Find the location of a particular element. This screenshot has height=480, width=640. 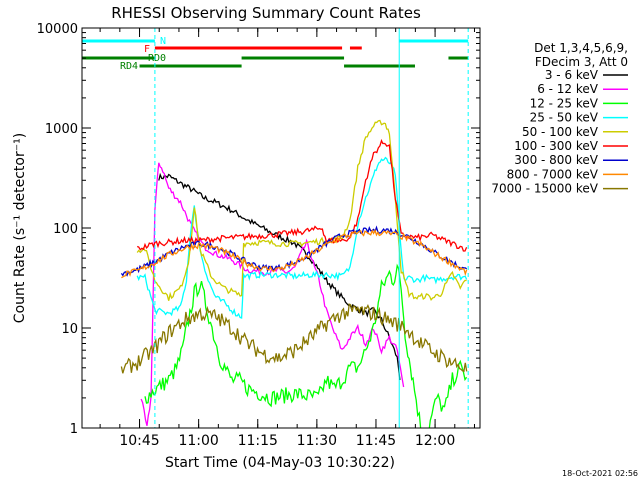

y-tick-label: 1 is located at coordinates (74, 429).